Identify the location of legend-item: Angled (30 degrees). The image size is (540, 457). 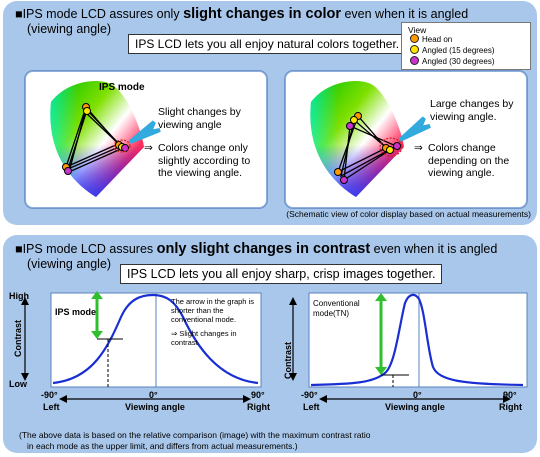
(452, 61).